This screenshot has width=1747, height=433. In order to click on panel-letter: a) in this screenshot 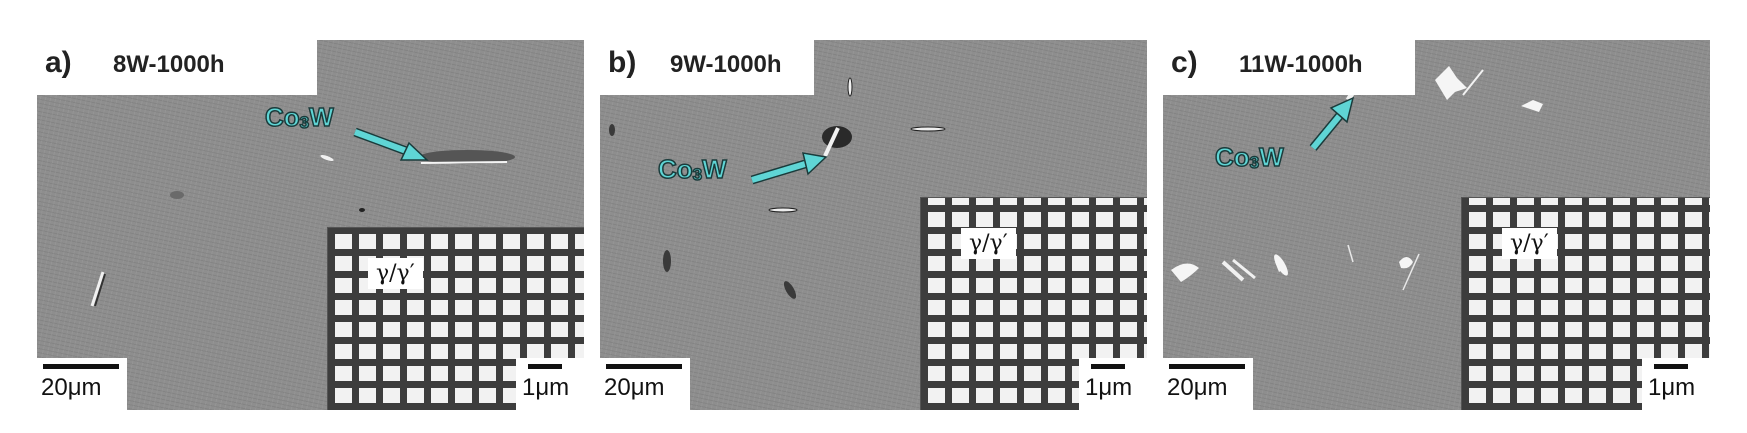, I will do `click(58, 62)`.